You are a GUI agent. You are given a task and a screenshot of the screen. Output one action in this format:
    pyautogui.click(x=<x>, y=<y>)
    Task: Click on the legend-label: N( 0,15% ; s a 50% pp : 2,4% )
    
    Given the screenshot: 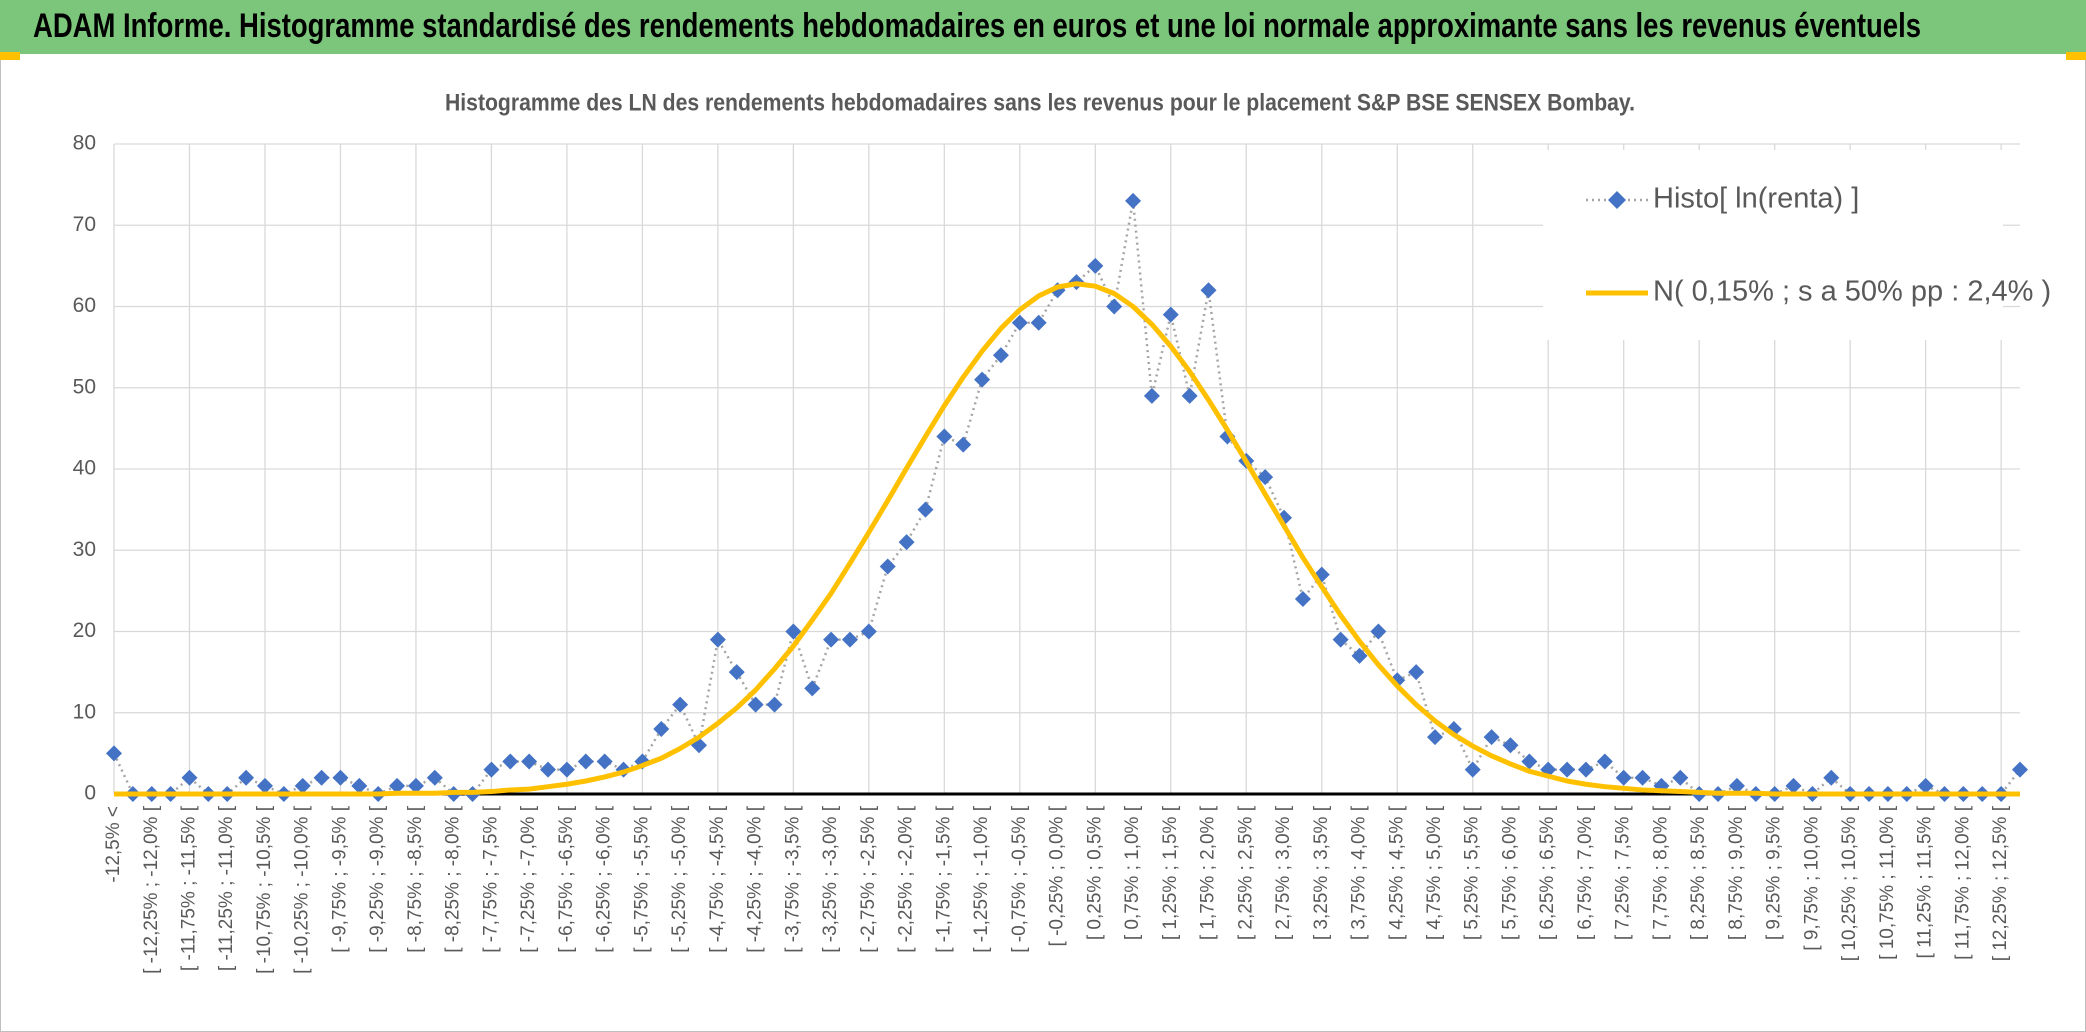 What is the action you would take?
    pyautogui.click(x=1852, y=292)
    